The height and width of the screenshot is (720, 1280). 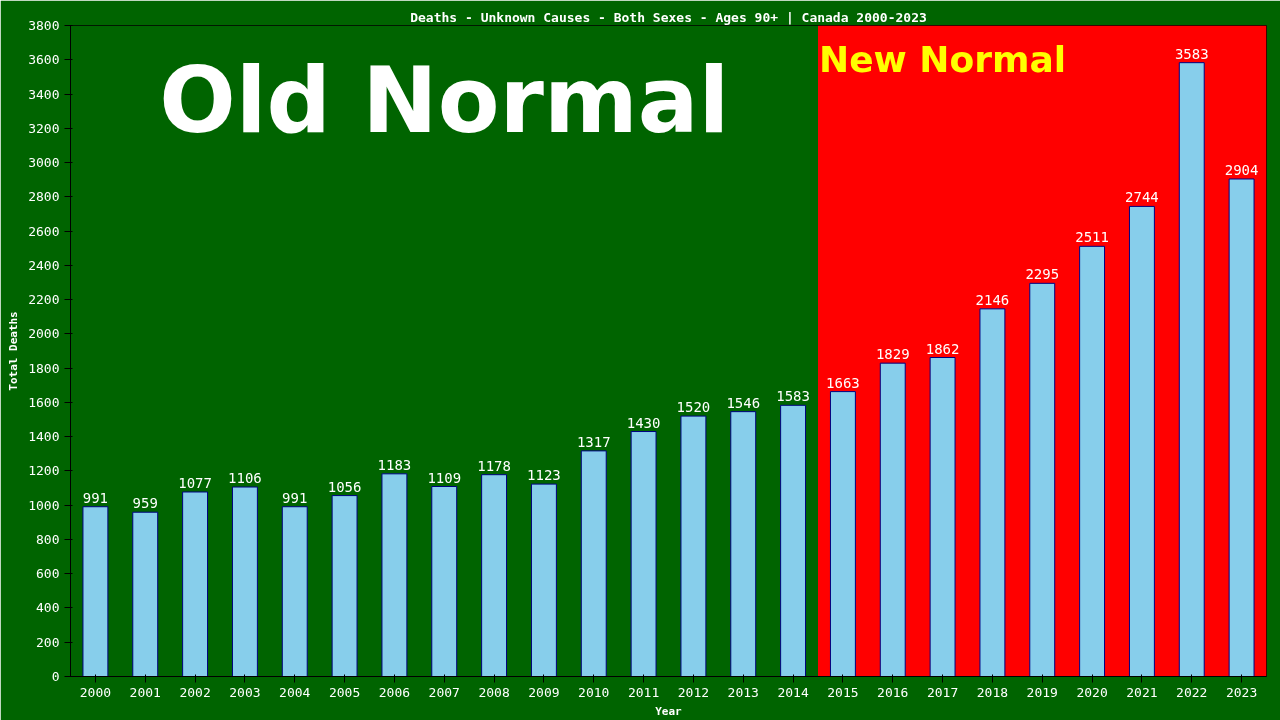 I want to click on y-tick-label: 1400, so click(x=44, y=437).